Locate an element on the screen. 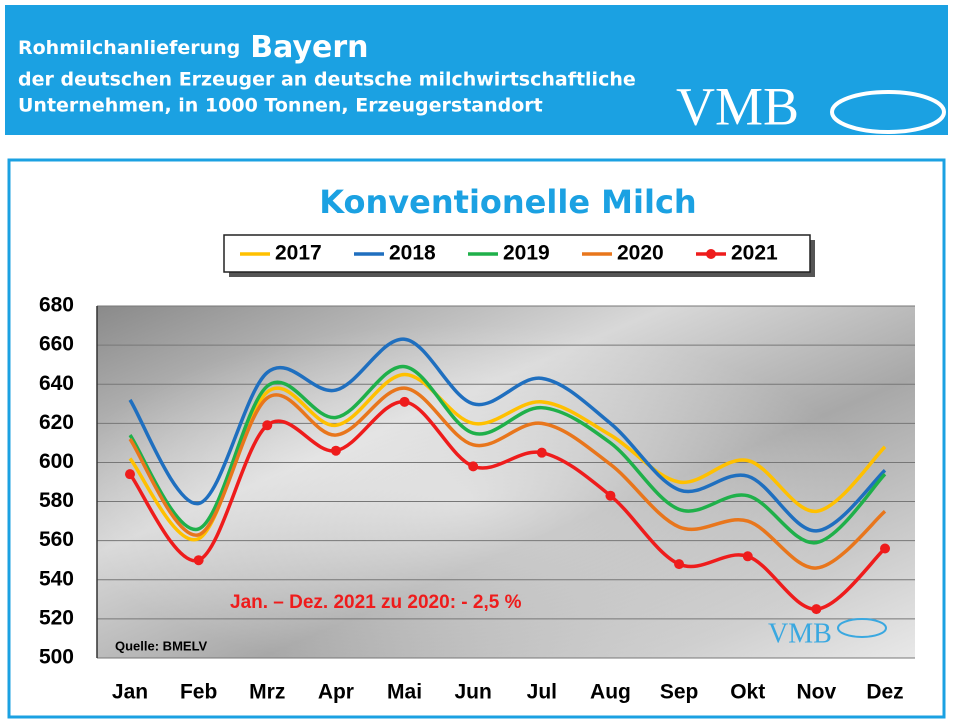 The image size is (953, 728). y-tick-label: 660 is located at coordinates (56, 344).